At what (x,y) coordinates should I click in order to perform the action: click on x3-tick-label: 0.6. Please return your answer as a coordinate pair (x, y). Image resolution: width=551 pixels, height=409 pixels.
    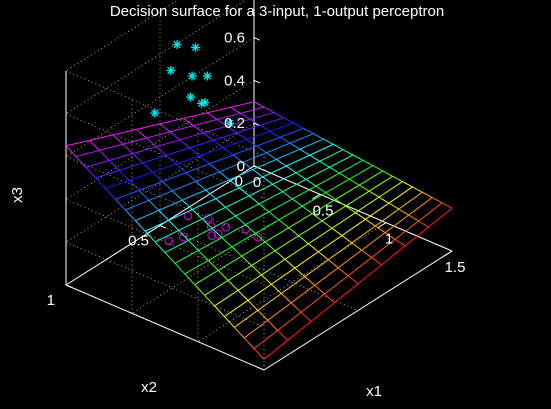
    Looking at the image, I should click on (234, 38).